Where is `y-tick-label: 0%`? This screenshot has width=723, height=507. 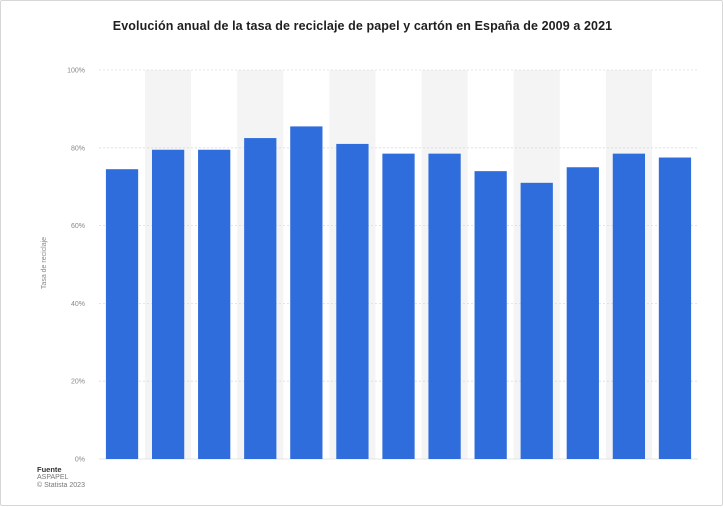
y-tick-label: 0% is located at coordinates (80, 460).